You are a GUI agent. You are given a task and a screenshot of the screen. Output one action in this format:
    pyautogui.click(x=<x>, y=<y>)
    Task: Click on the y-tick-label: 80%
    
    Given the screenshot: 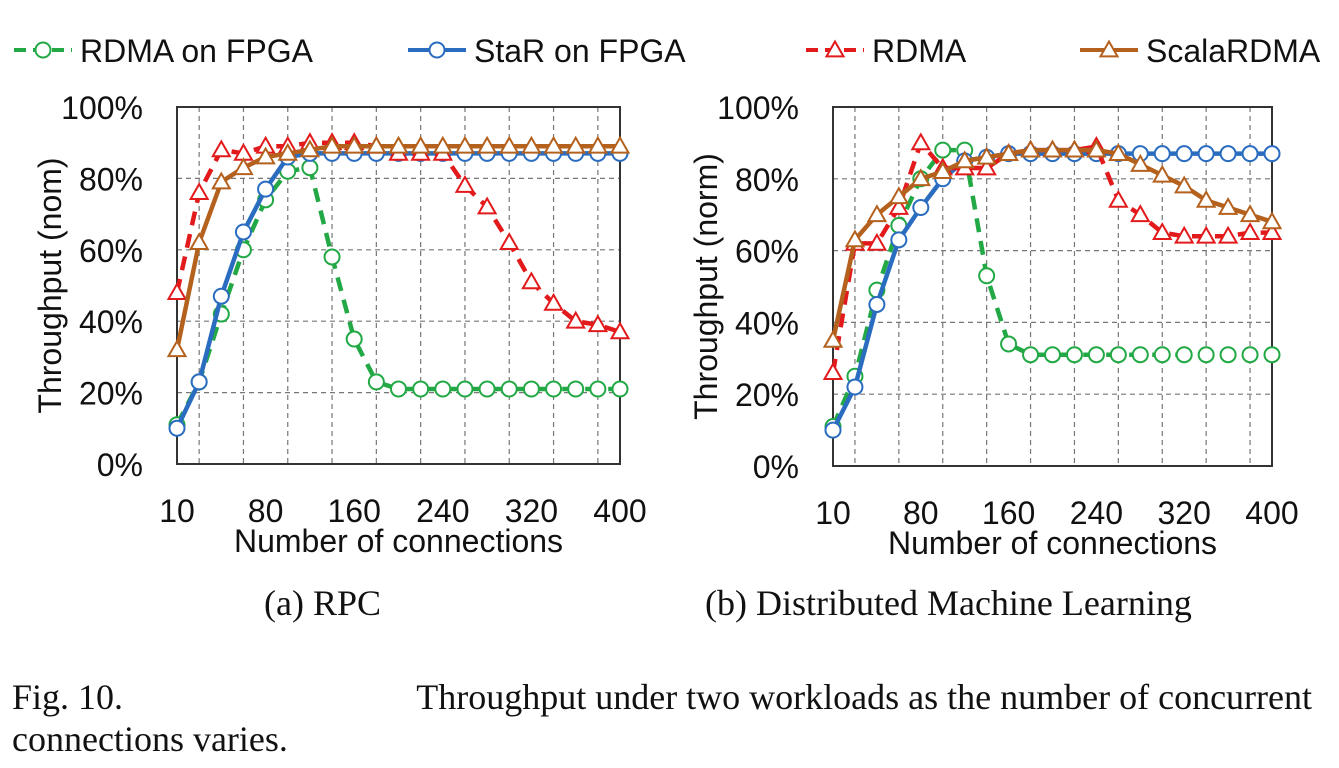 What is the action you would take?
    pyautogui.click(x=767, y=180)
    